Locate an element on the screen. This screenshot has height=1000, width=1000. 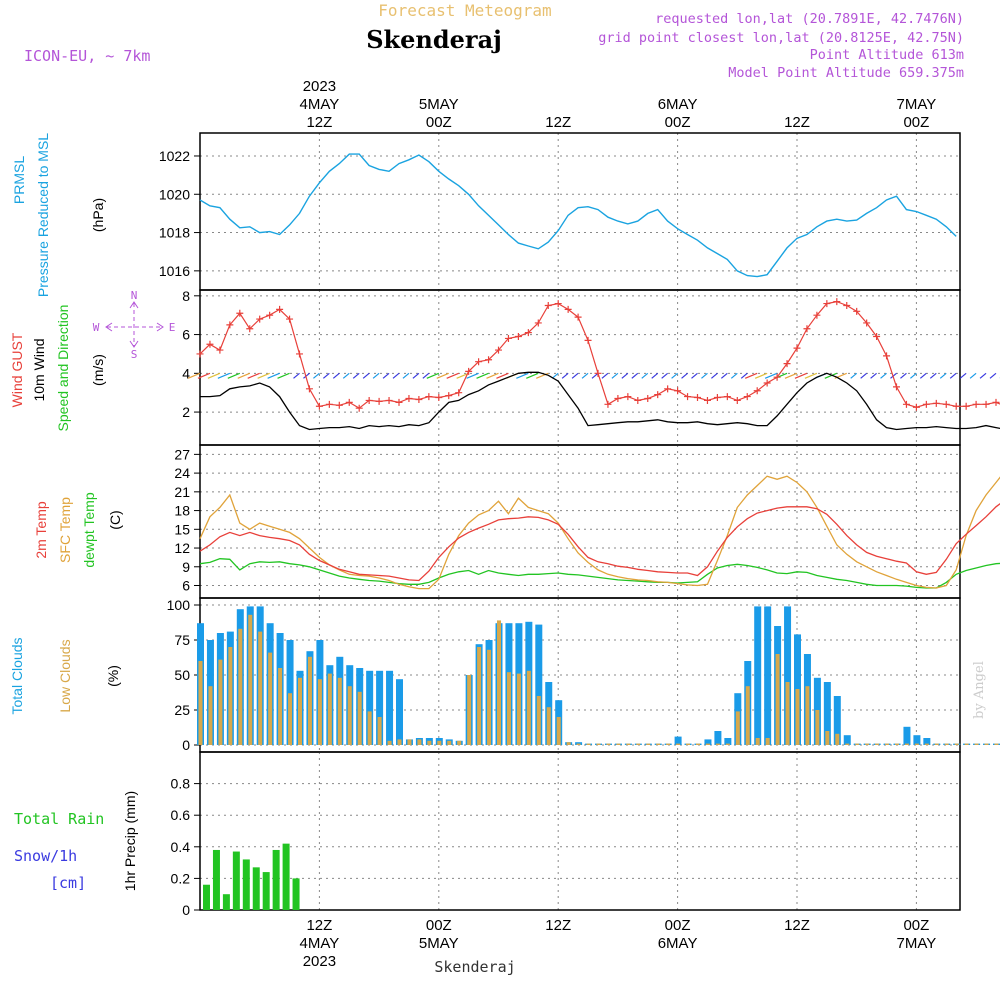
compass-s-label: S is located at coordinates (134, 354).